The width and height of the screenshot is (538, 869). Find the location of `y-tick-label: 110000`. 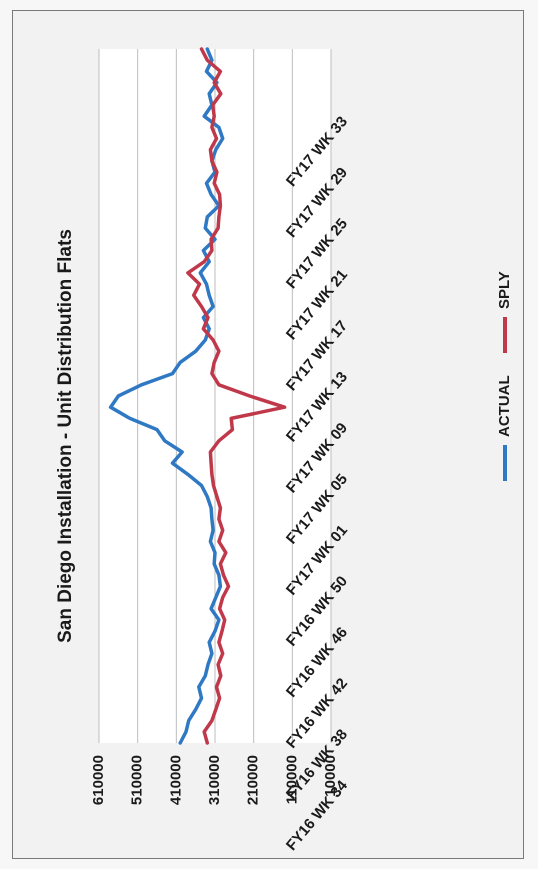

y-tick-label: 110000 is located at coordinates (291, 779).